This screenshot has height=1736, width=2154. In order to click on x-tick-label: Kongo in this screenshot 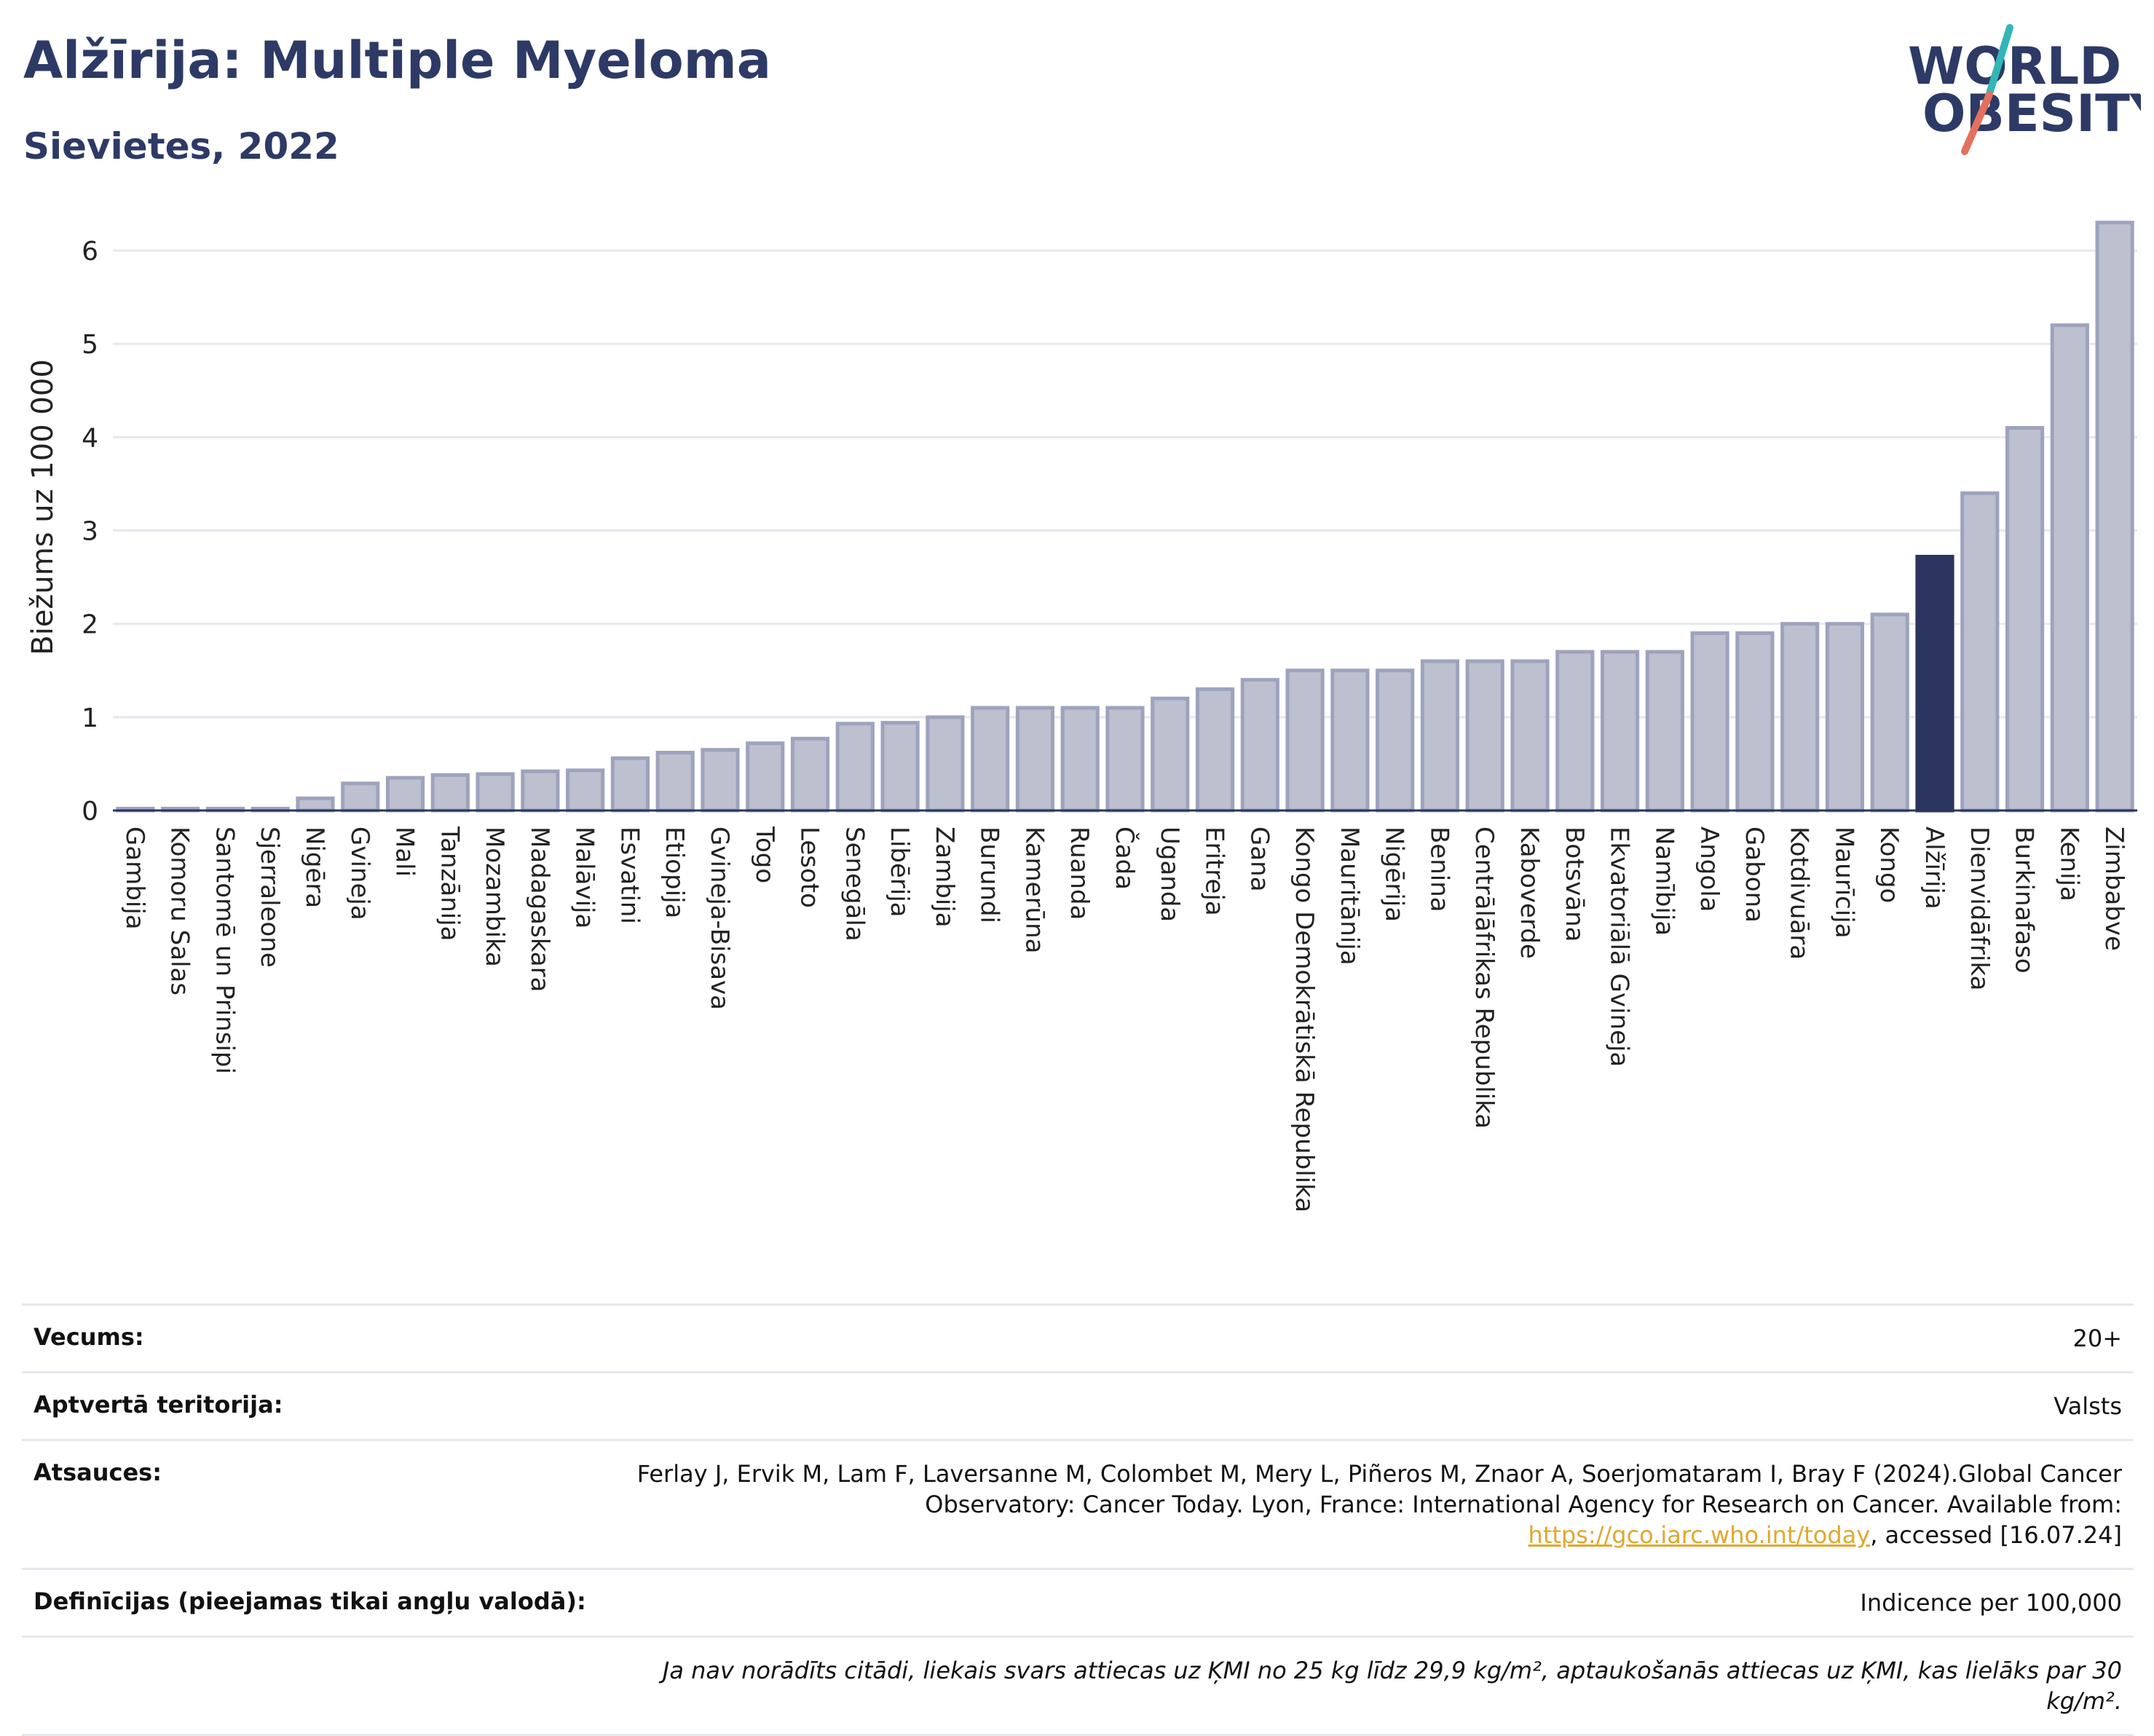, I will do `click(1889, 864)`.